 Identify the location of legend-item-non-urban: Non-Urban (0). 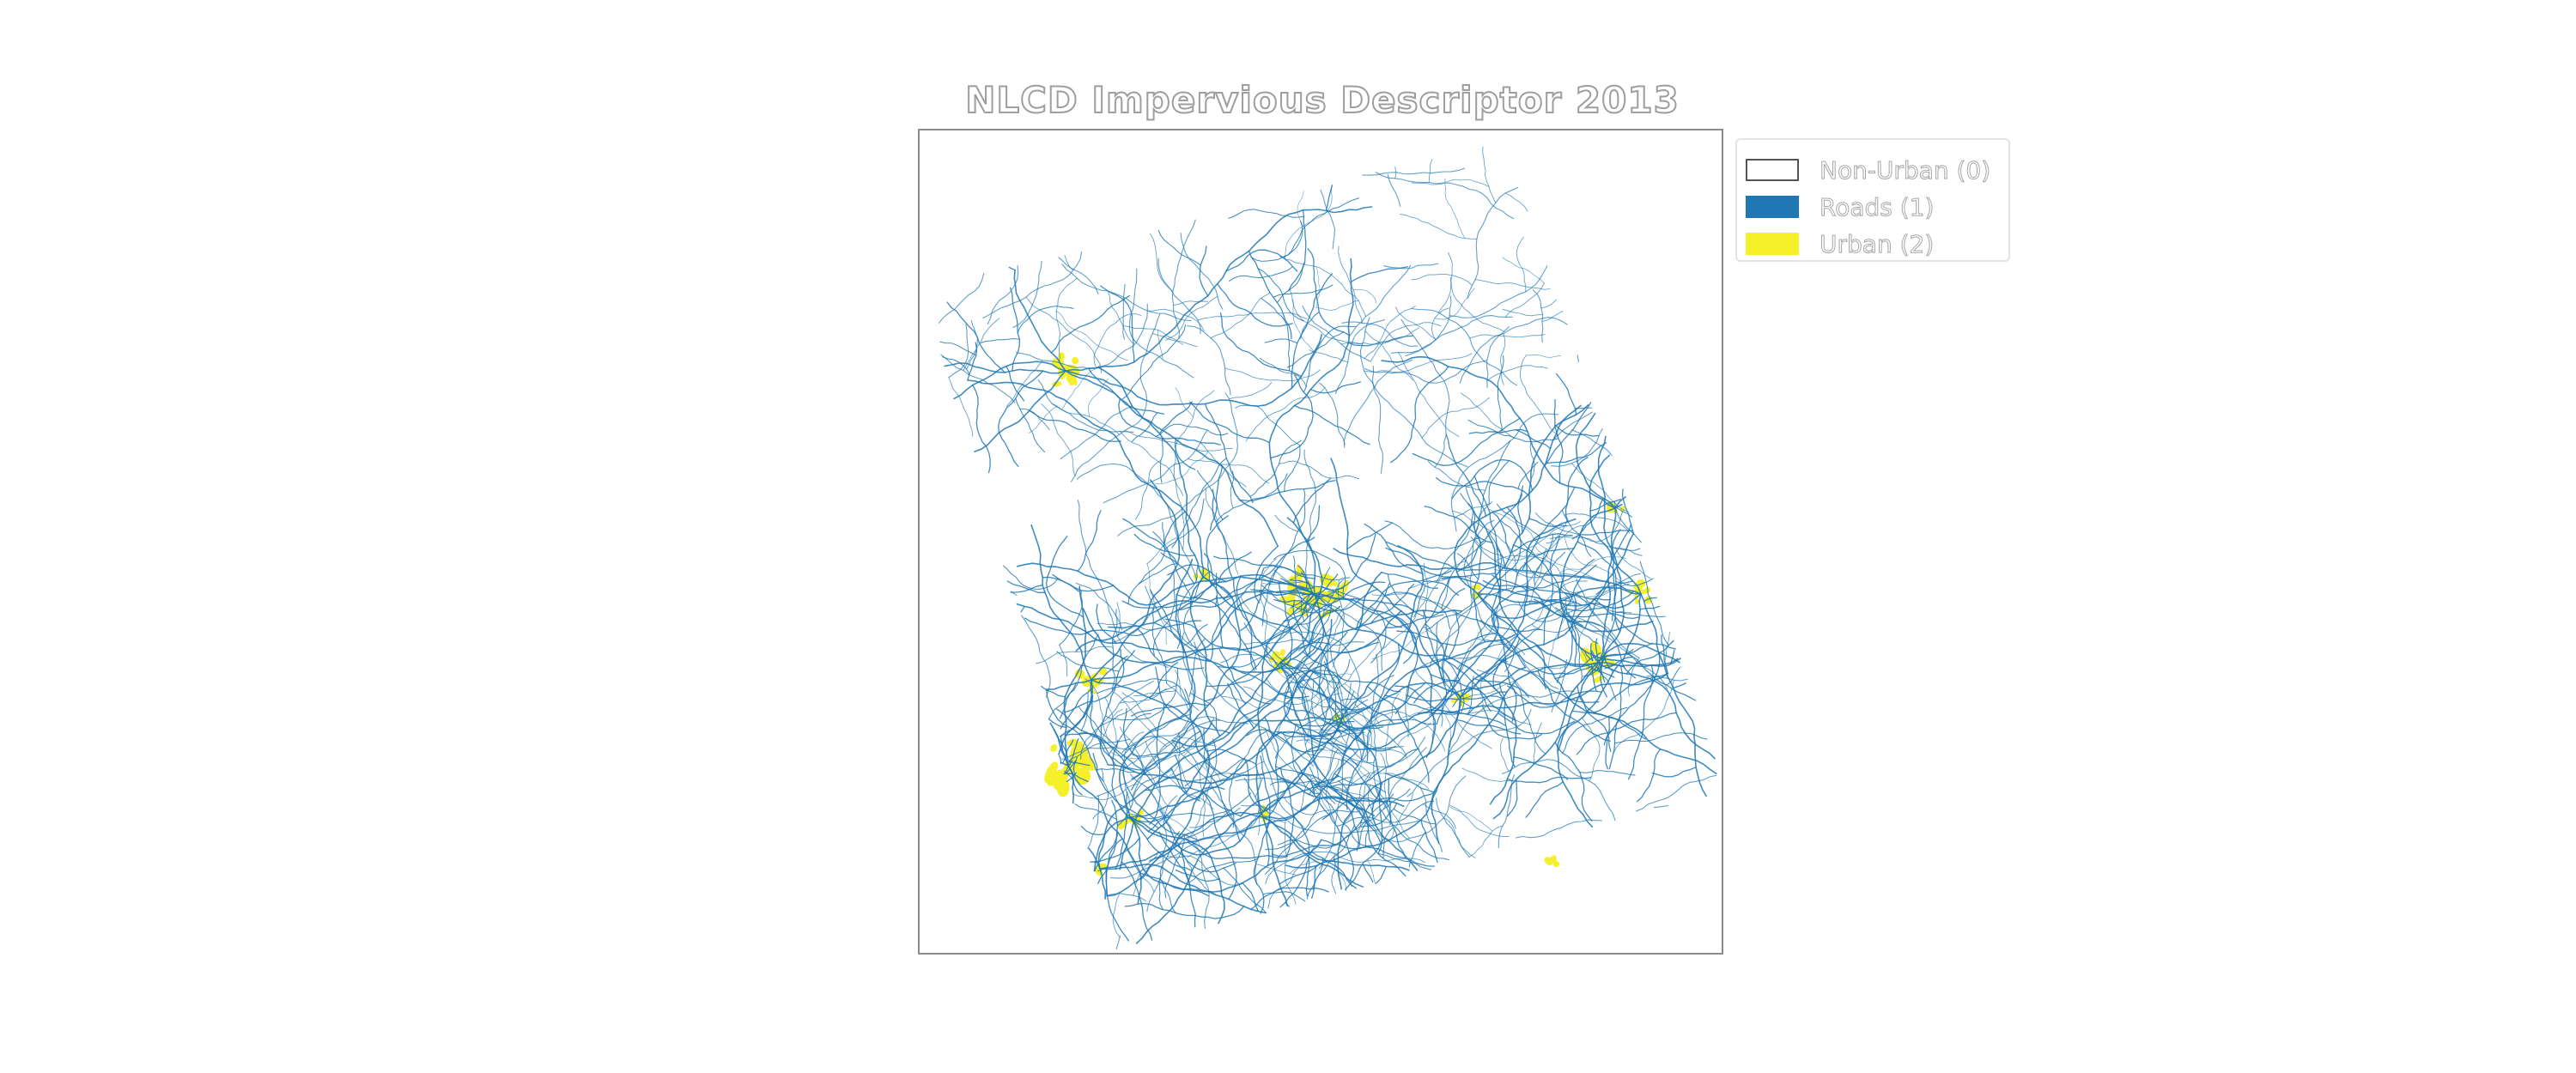
(1868, 170).